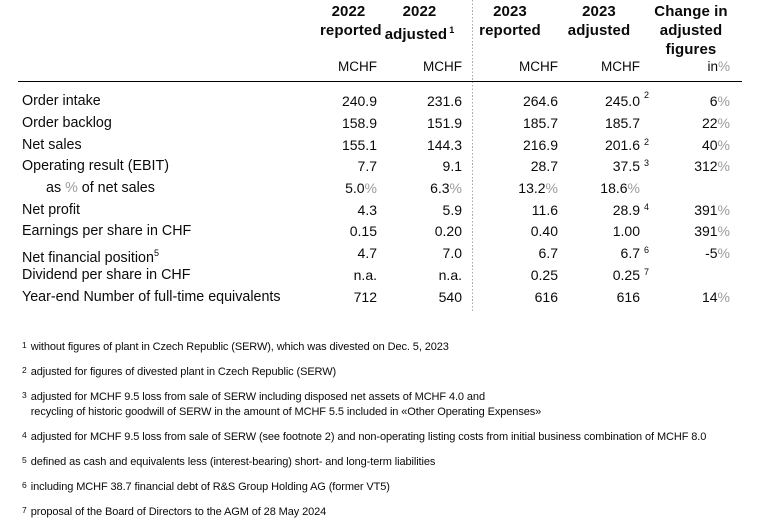 Image resolution: width=777 pixels, height=526 pixels. I want to click on value: 144.3, so click(444, 144).